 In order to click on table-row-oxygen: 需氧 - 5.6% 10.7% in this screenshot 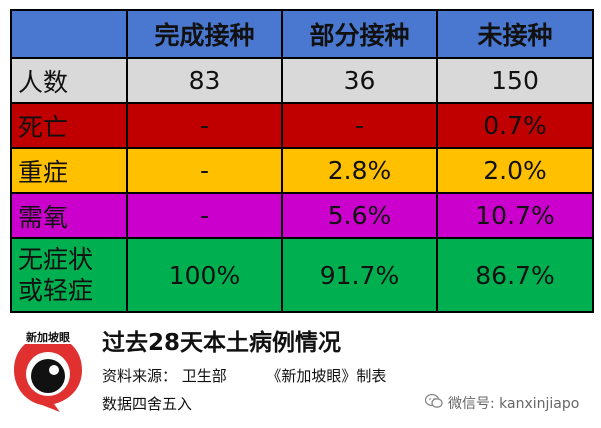, I will do `click(302, 215)`.